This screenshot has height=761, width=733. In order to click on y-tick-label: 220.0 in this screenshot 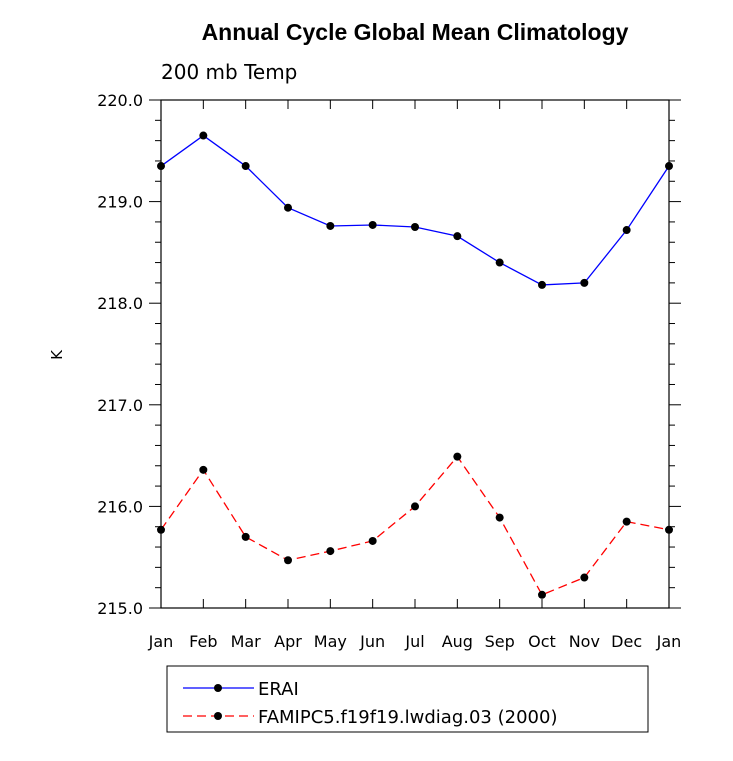, I will do `click(120, 100)`.